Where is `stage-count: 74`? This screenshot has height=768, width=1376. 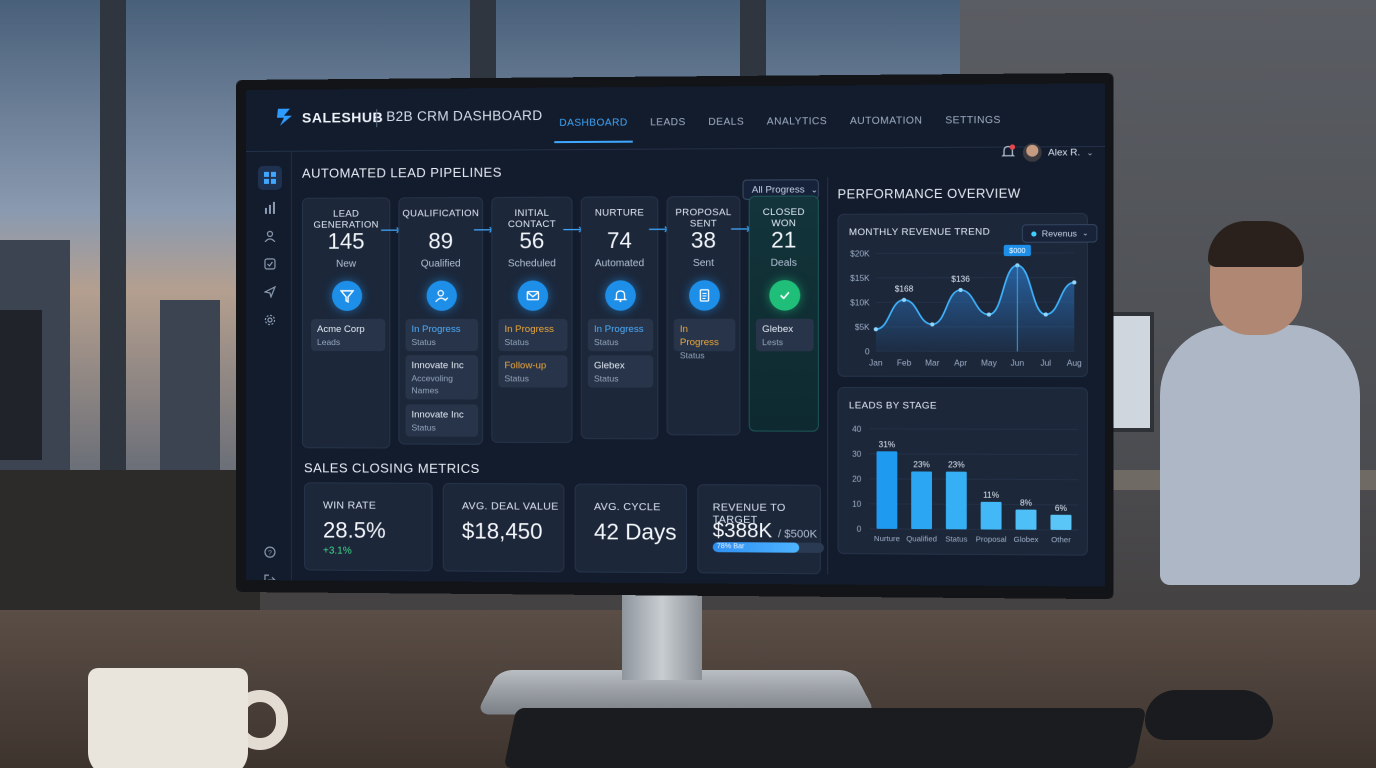 stage-count: 74 is located at coordinates (620, 241).